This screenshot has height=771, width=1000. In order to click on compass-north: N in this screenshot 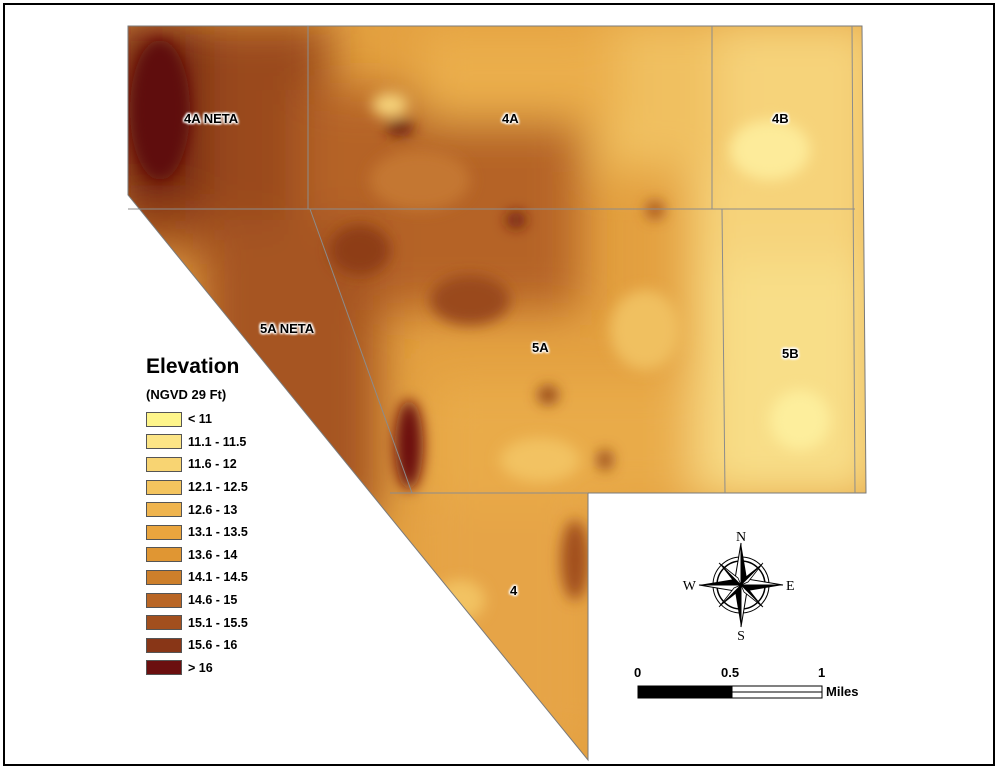, I will do `click(741, 537)`.